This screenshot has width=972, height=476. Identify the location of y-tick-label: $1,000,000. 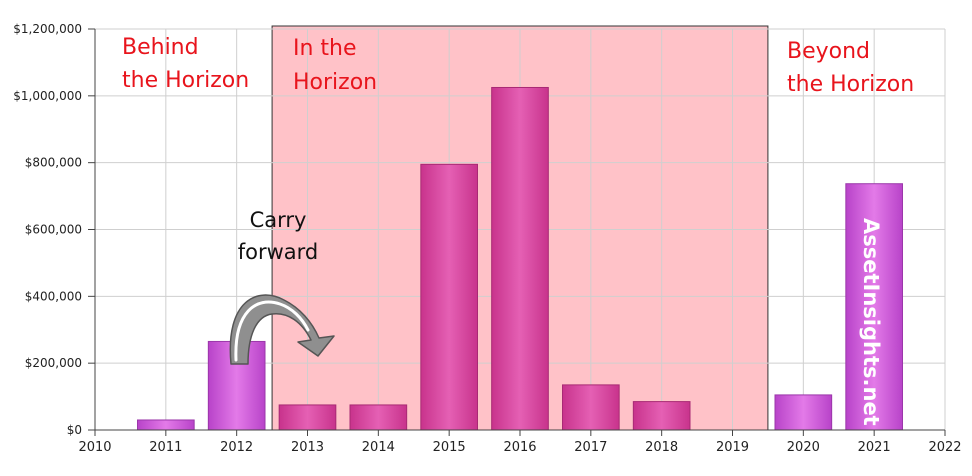
(47, 96).